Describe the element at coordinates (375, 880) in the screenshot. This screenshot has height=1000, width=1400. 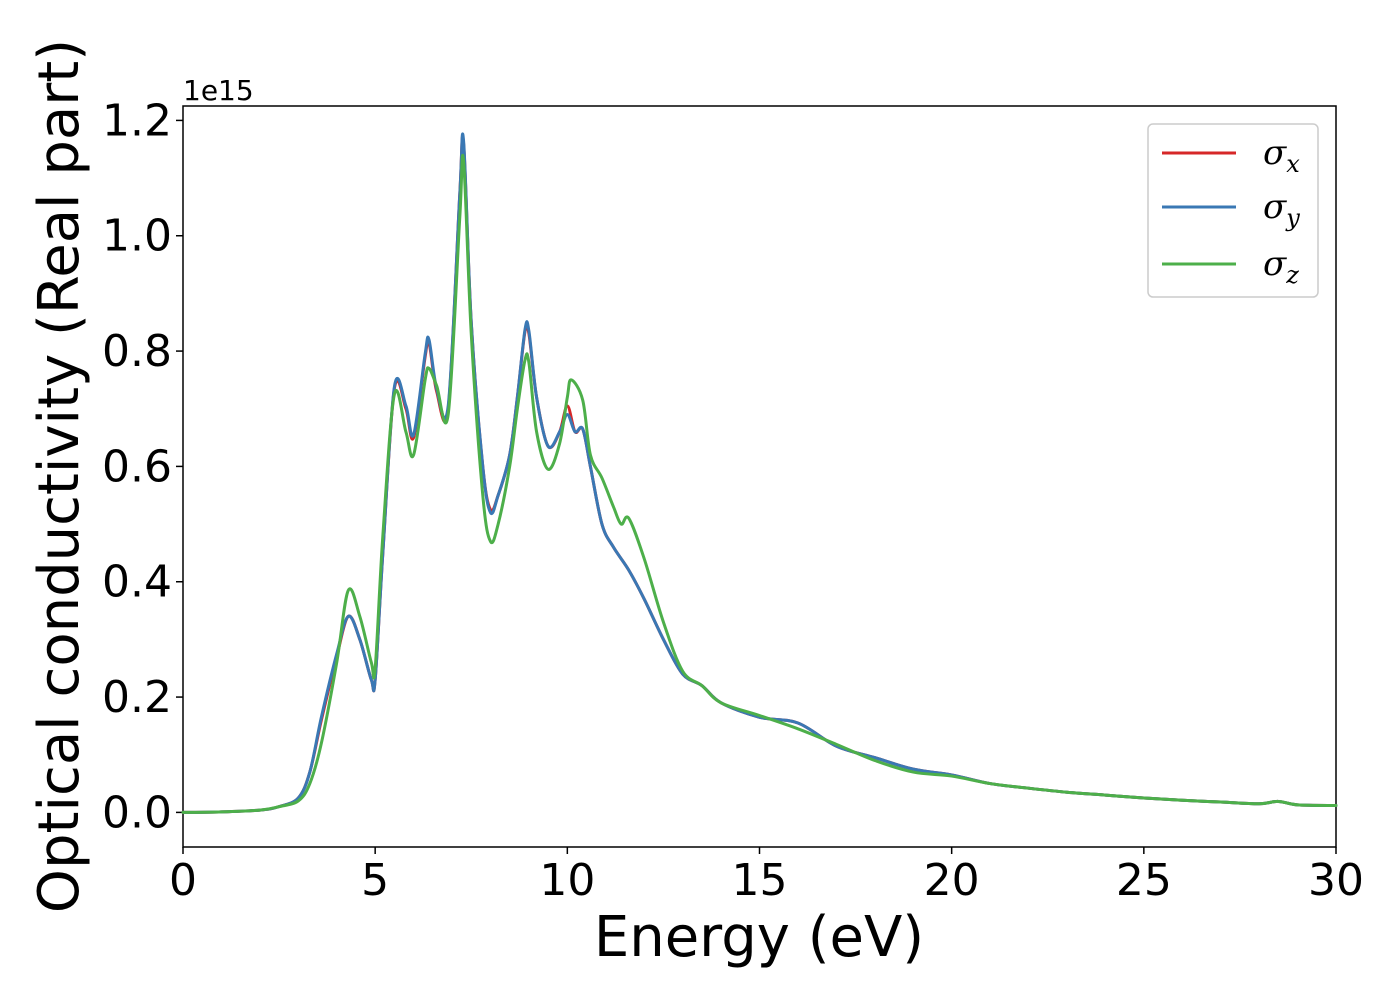
I see `x-tick-label: 5` at that location.